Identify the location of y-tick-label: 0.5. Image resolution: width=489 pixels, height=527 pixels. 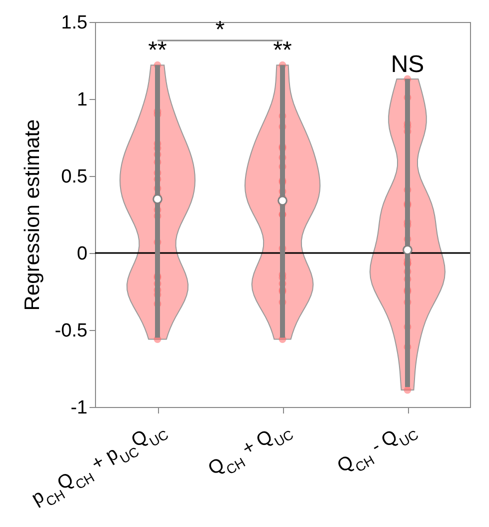
(74, 177).